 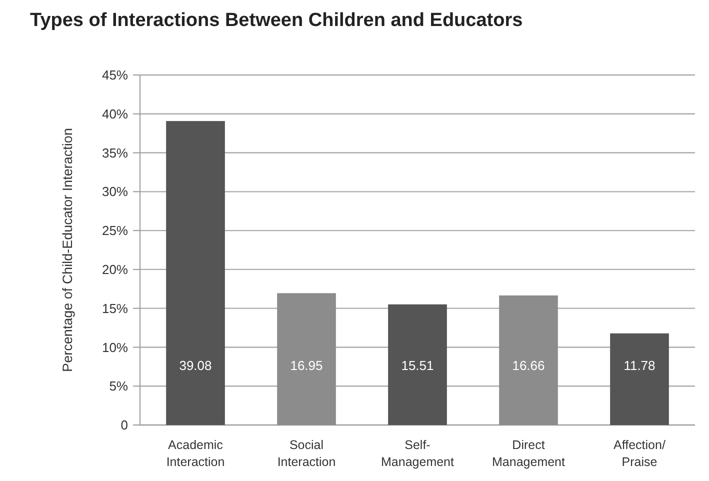 I want to click on y-tick-label: 20%, so click(x=115, y=269).